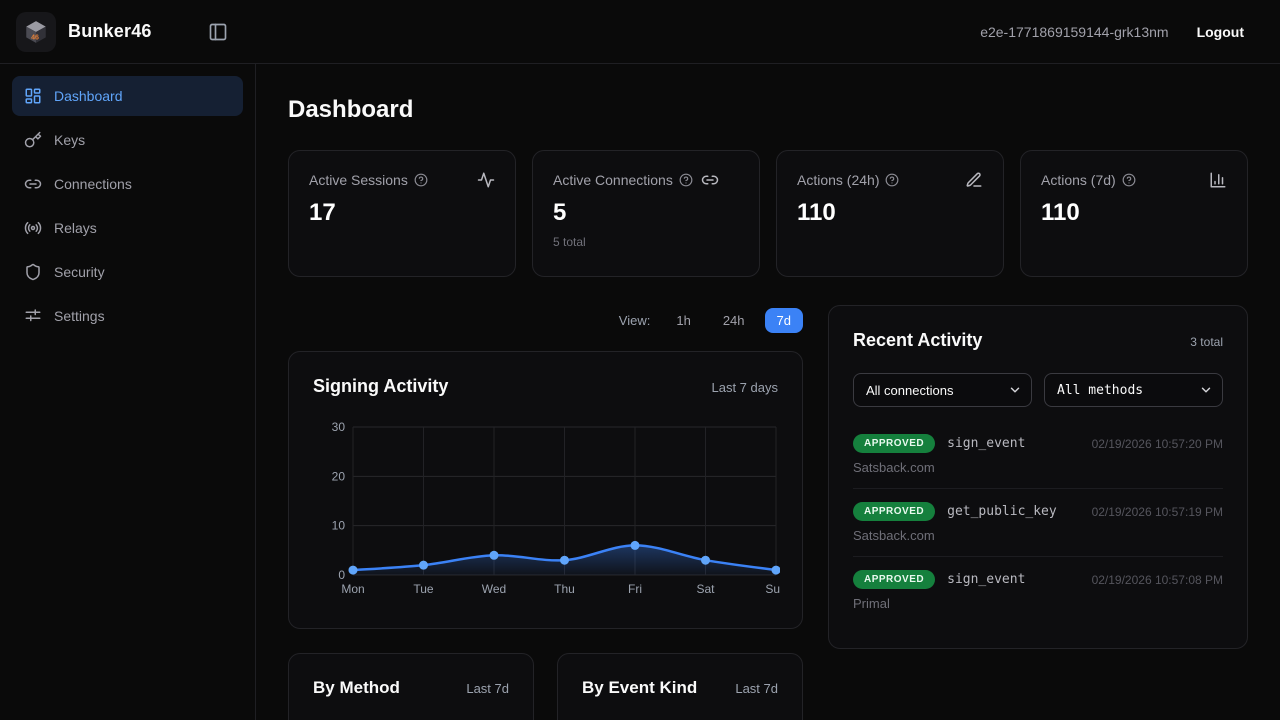 The height and width of the screenshot is (720, 1280). I want to click on svg-text: 0, so click(341, 575).